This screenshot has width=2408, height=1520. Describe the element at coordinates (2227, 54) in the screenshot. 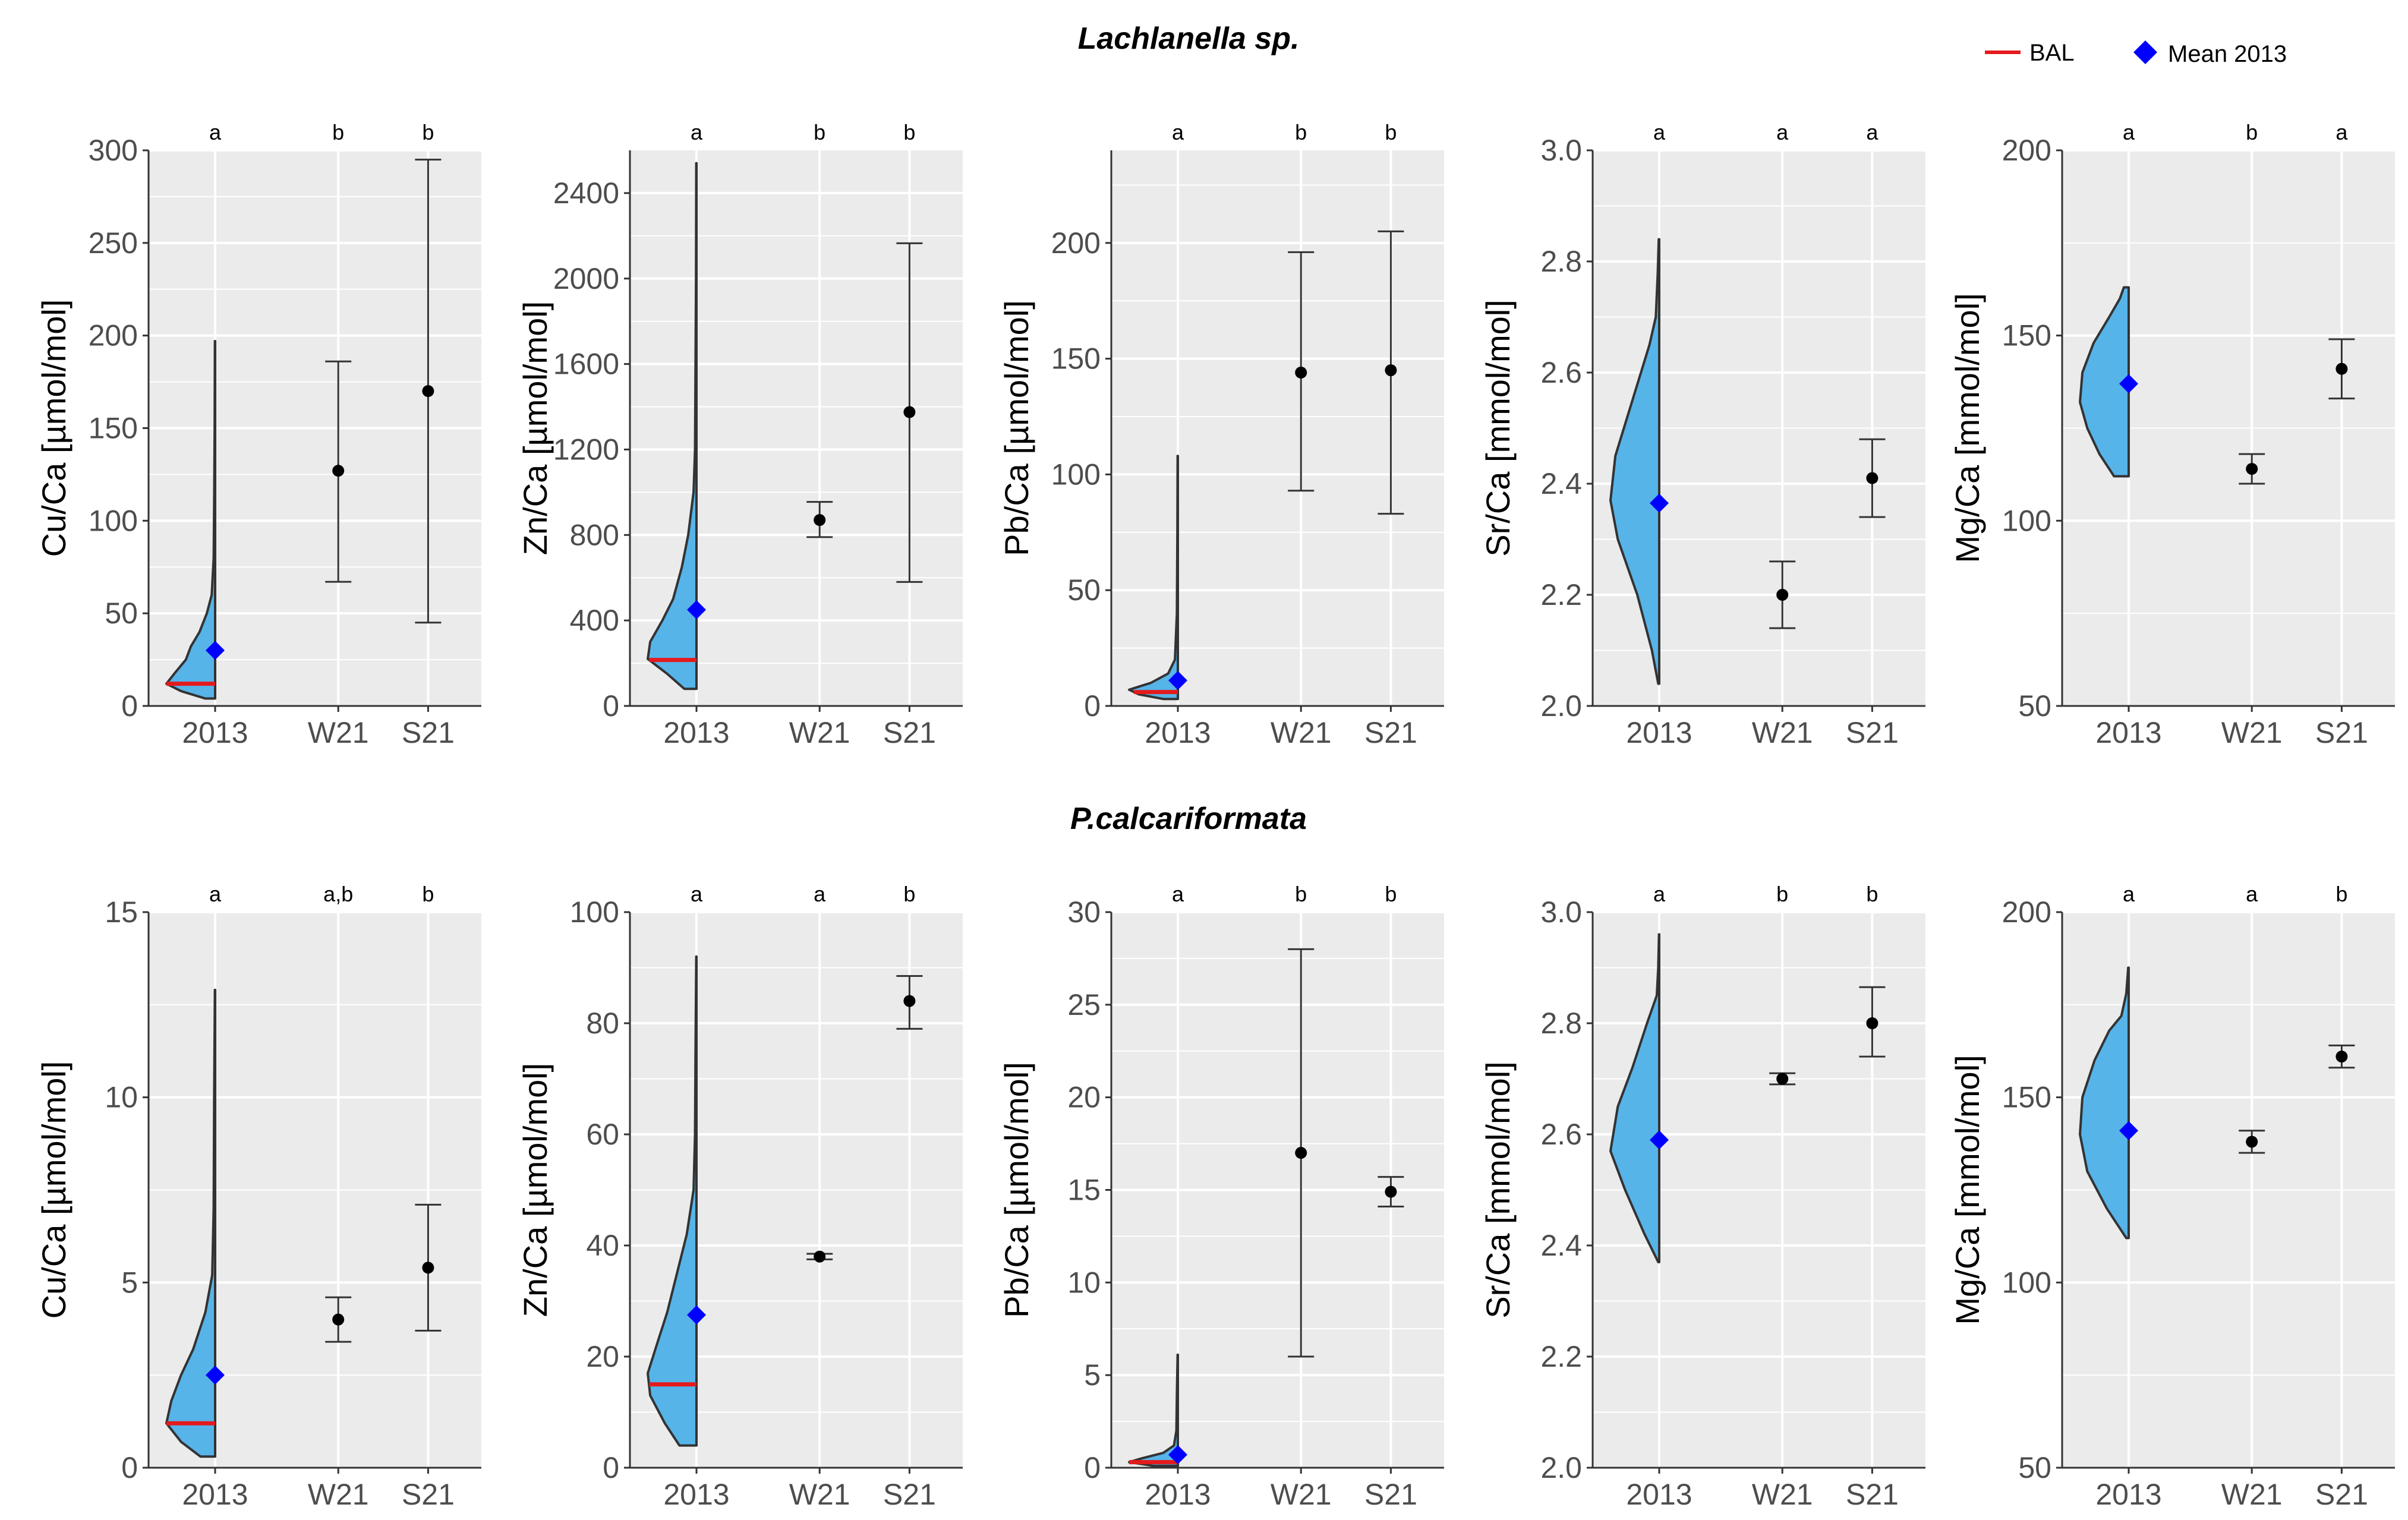

I see `legend-mean-label: Mean 2013` at that location.